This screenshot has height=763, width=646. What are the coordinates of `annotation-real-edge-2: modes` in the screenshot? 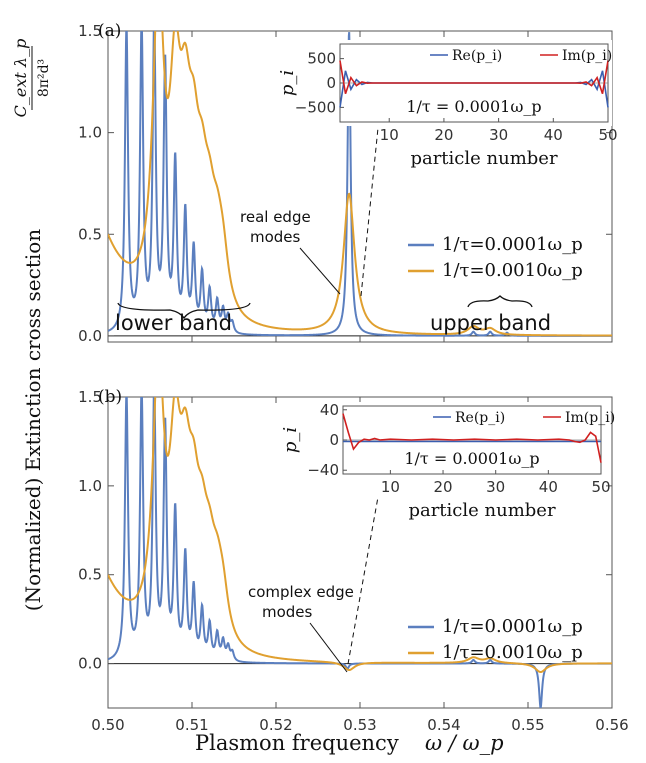 It's located at (275, 237).